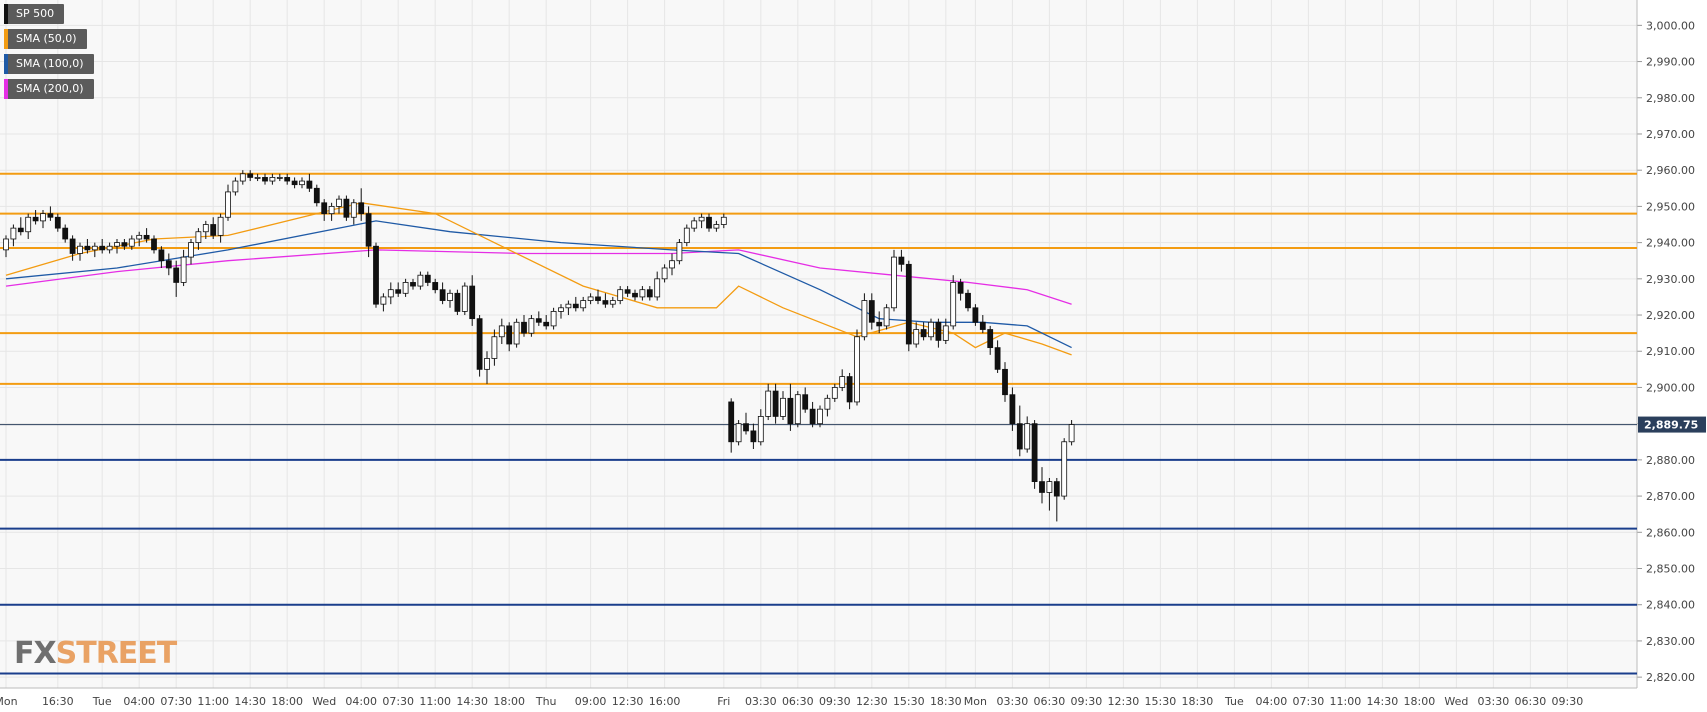 This screenshot has height=712, width=1707. I want to click on logo-street: STREET, so click(116, 653).